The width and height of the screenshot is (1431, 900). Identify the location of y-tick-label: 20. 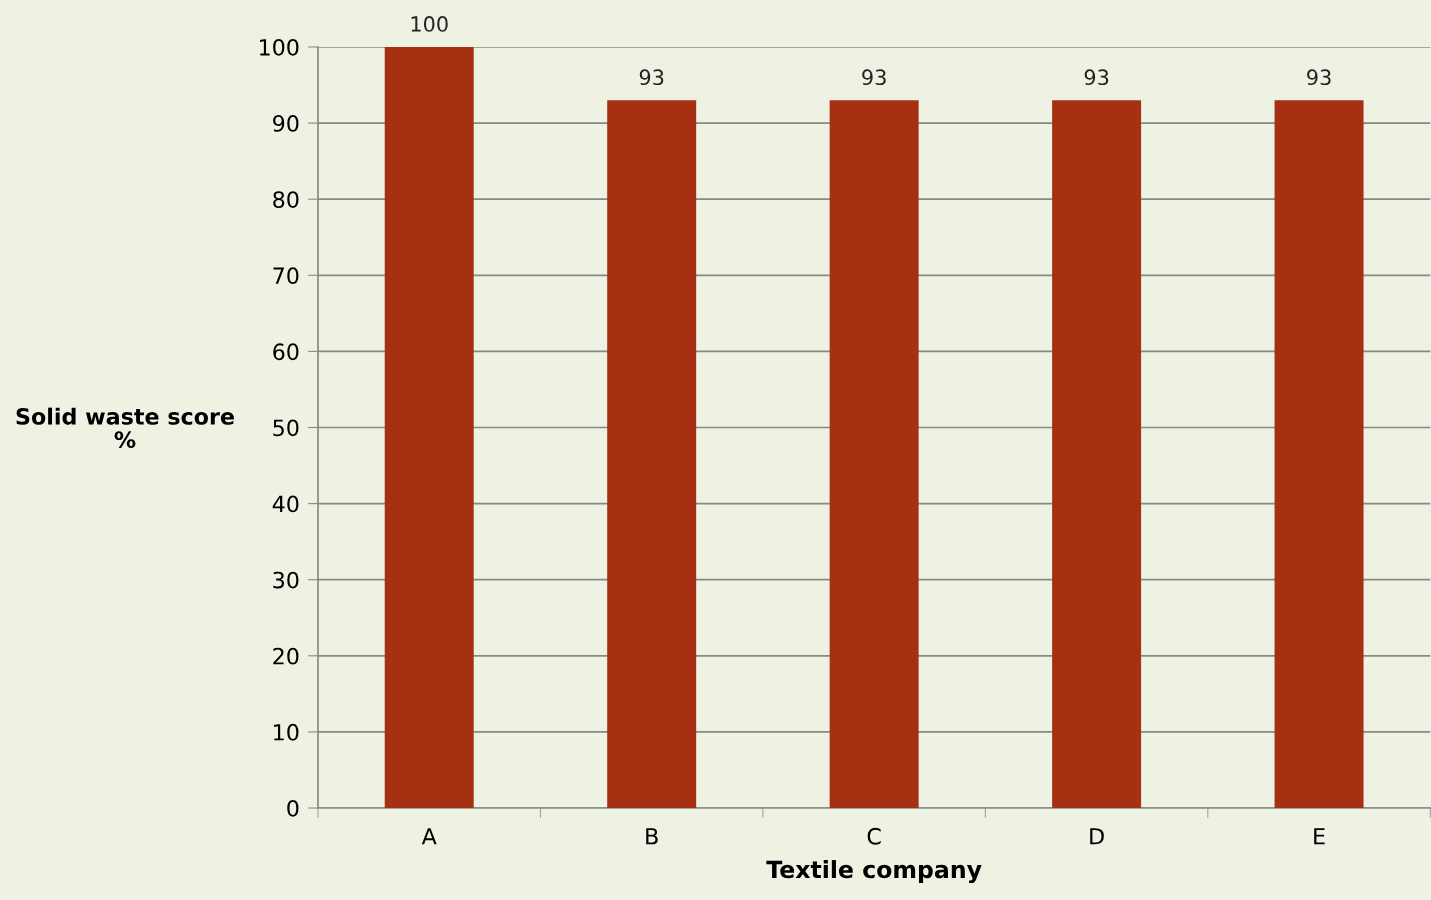
(286, 656).